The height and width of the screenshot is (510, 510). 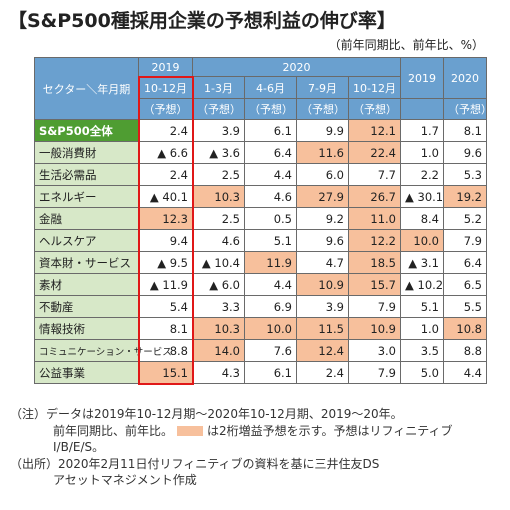 What do you see at coordinates (422, 284) in the screenshot?
I see `value-cell: ▲ 10.2` at bounding box center [422, 284].